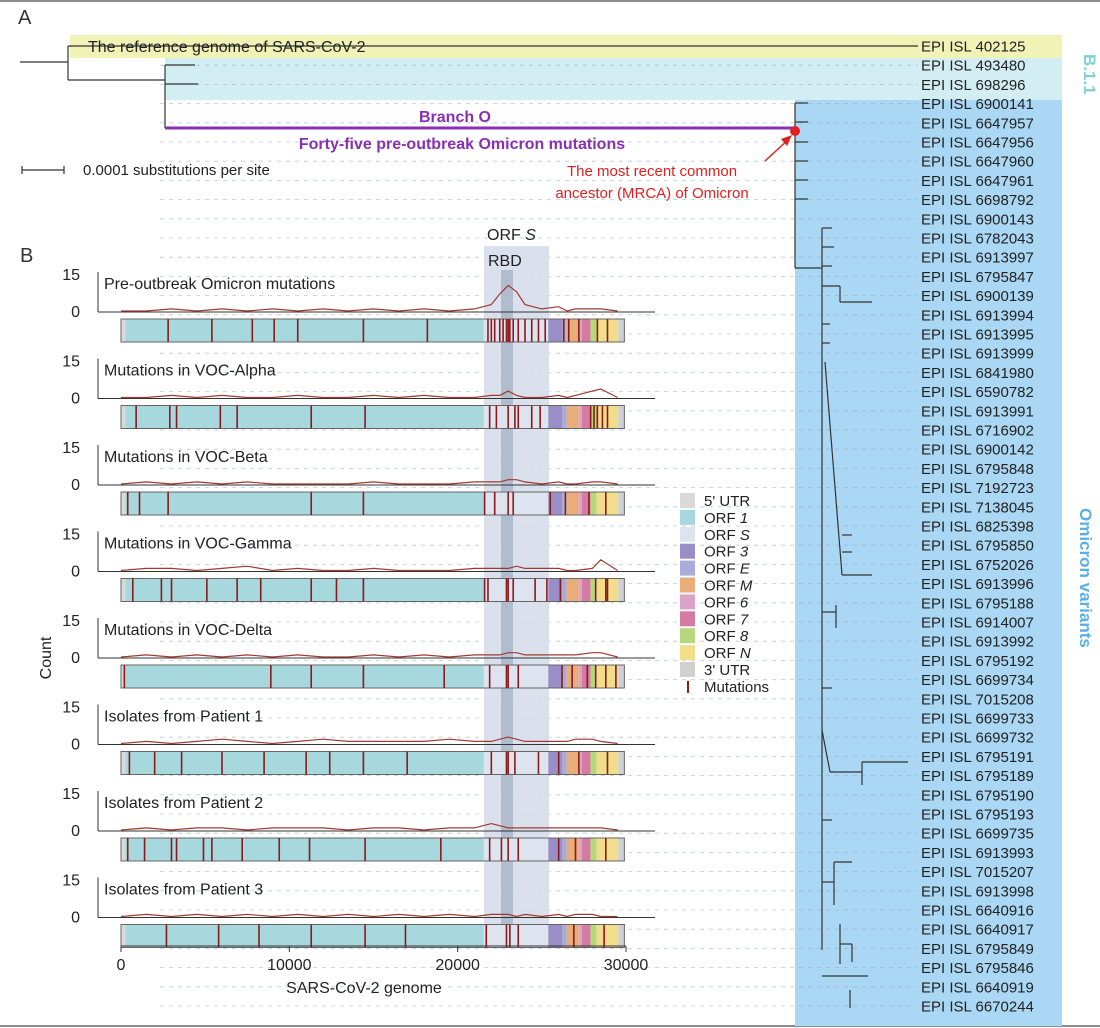 Image resolution: width=1100 pixels, height=1028 pixels. I want to click on tip-label: EPI ISL 6900141, so click(977, 104).